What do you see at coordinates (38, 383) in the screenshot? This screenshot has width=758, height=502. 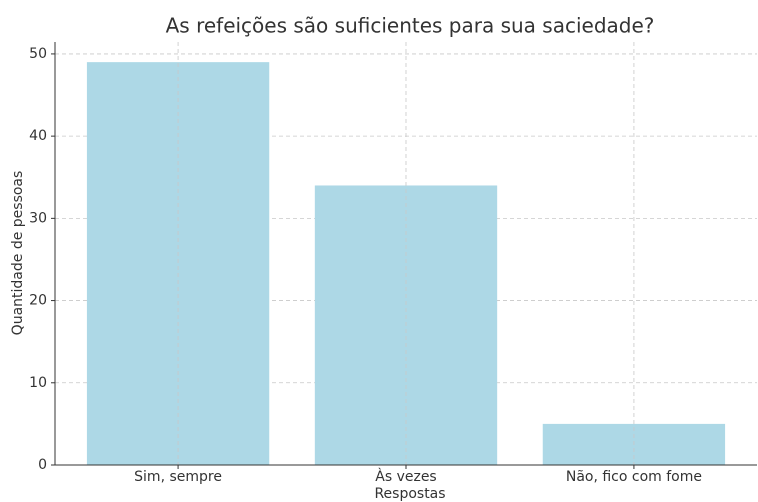 I see `y-tick-label: 10` at bounding box center [38, 383].